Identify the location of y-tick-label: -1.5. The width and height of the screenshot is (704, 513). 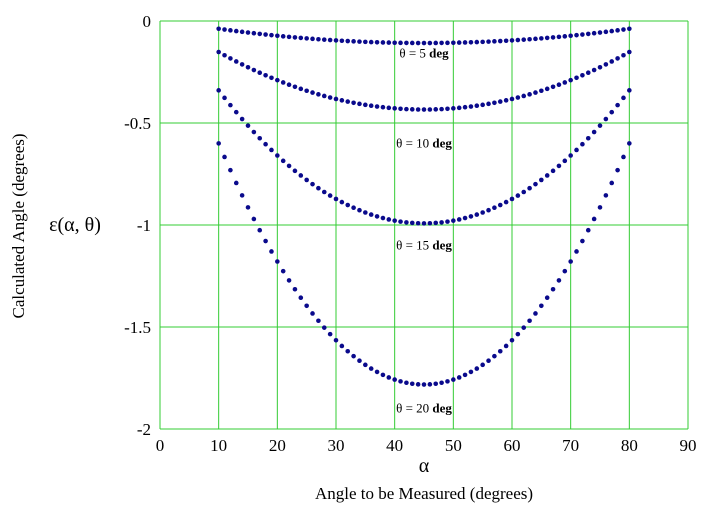
(137, 327).